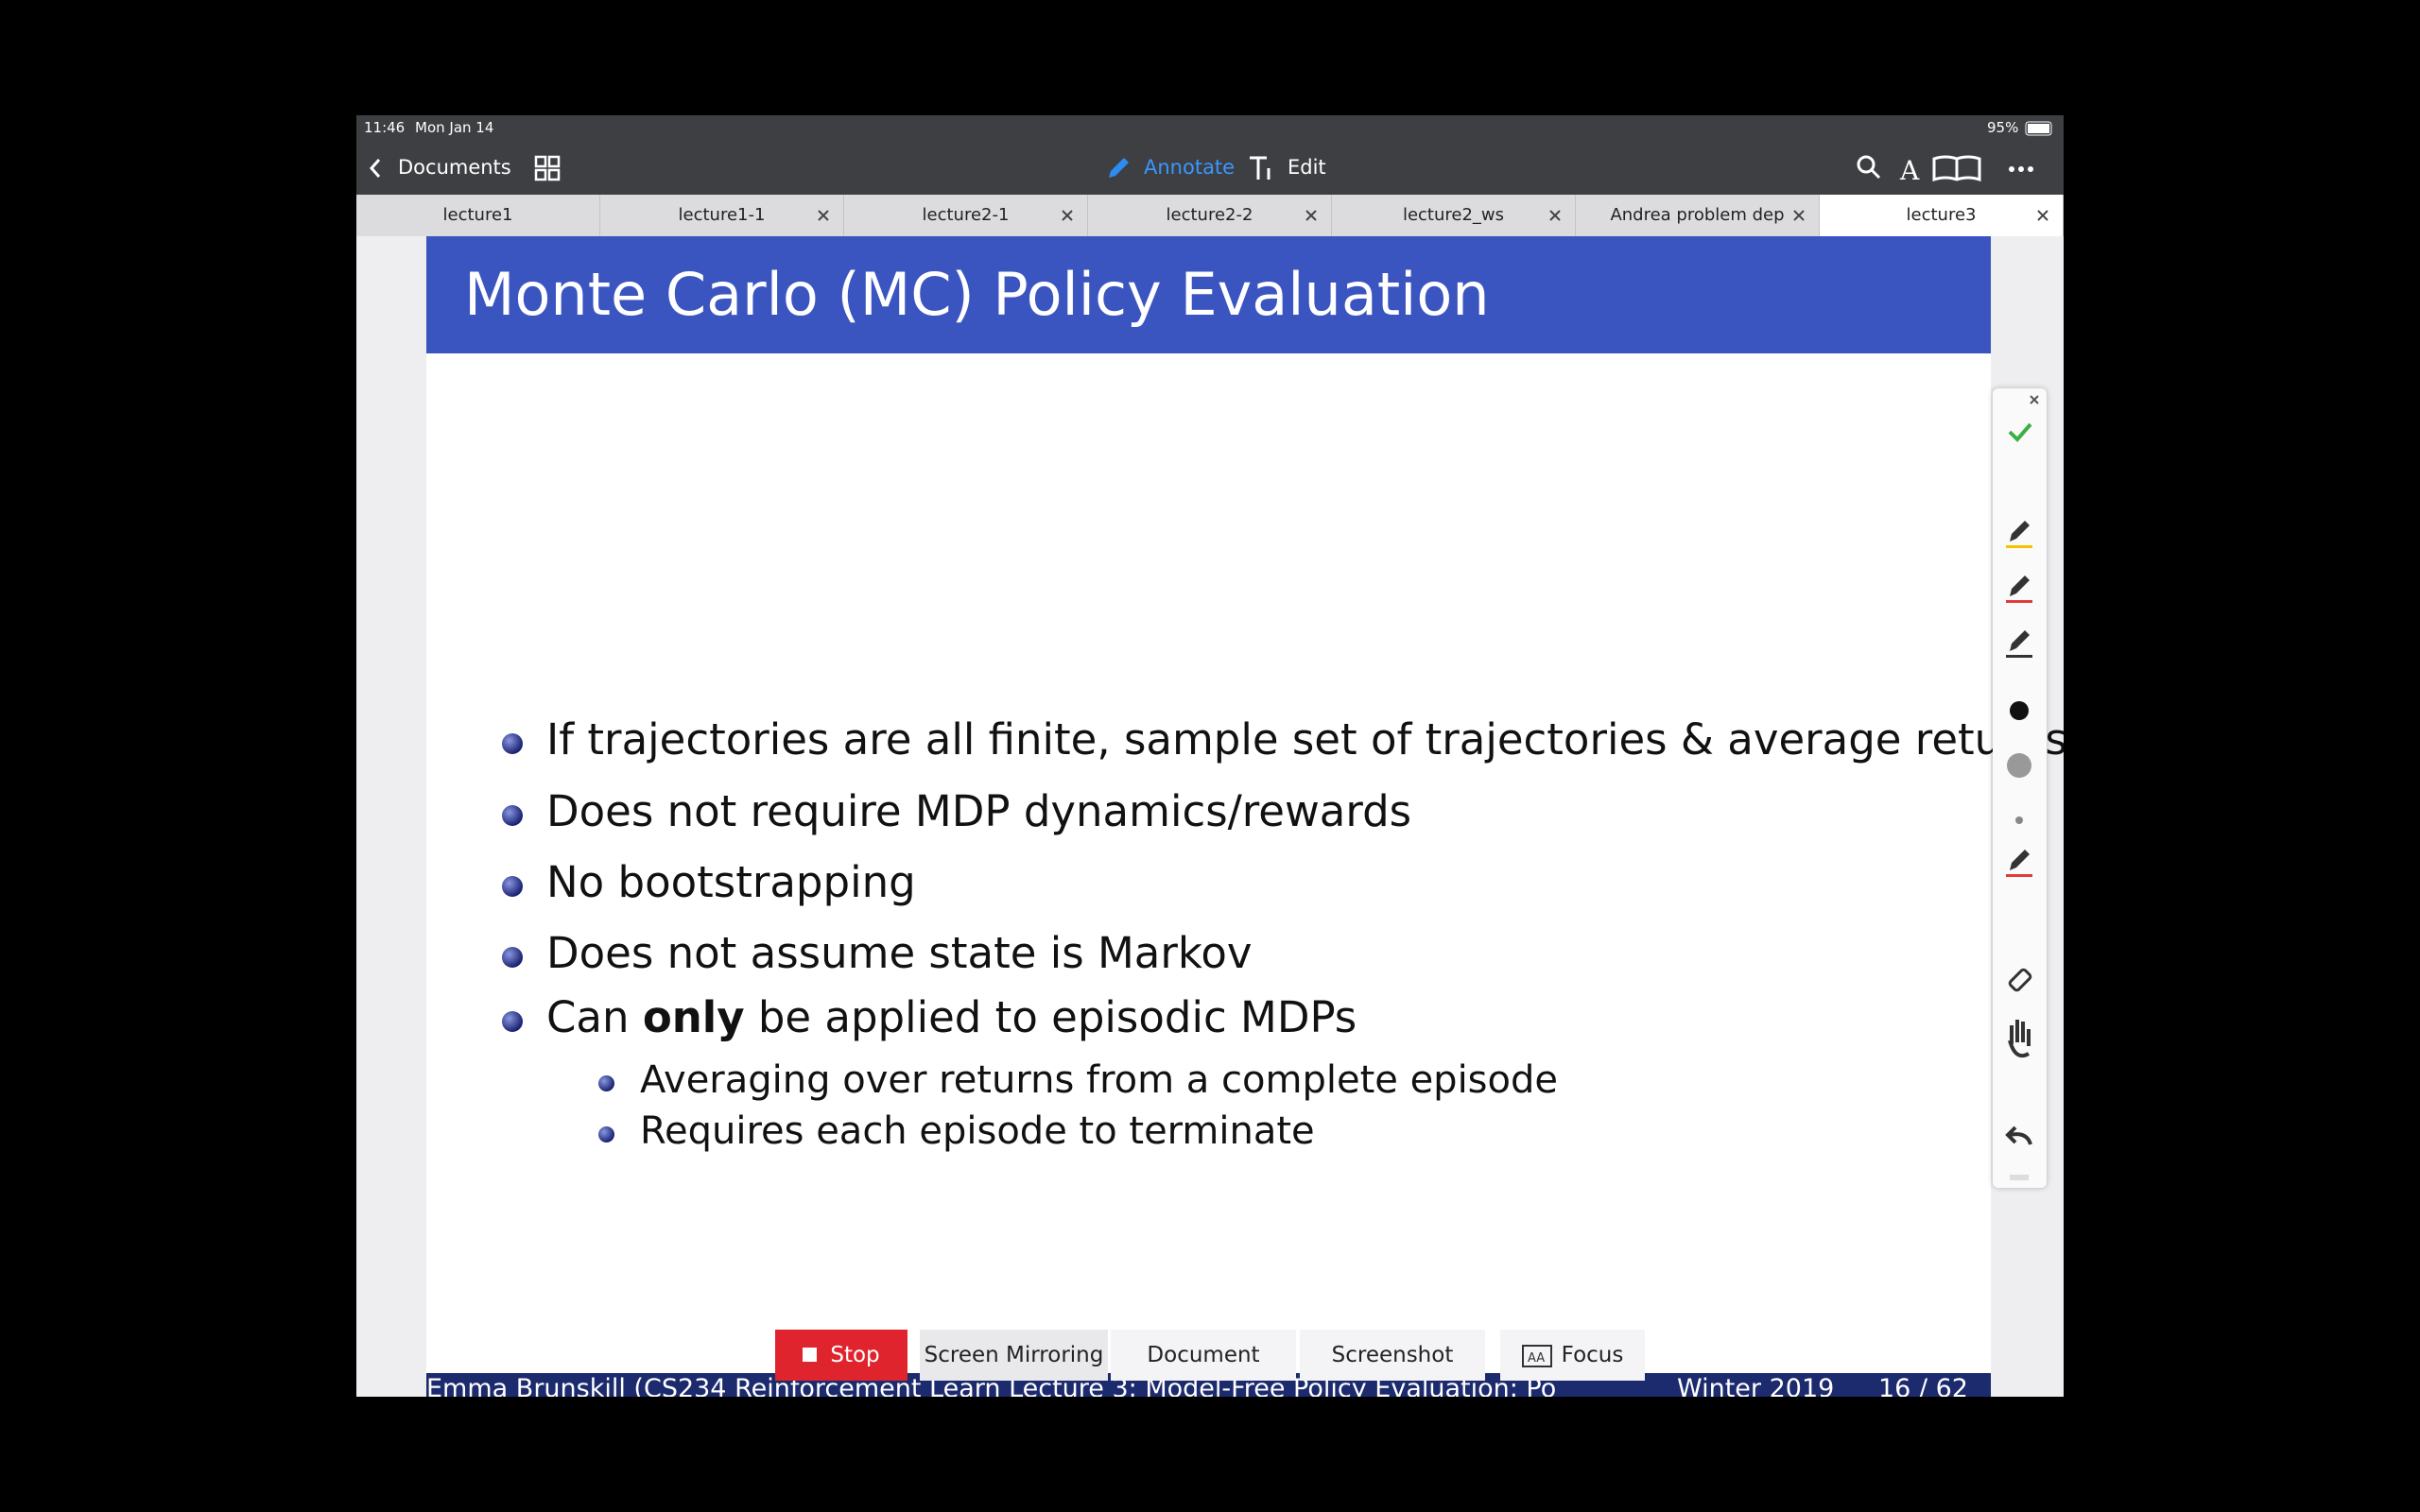  What do you see at coordinates (375, 168) in the screenshot?
I see `back-icon` at bounding box center [375, 168].